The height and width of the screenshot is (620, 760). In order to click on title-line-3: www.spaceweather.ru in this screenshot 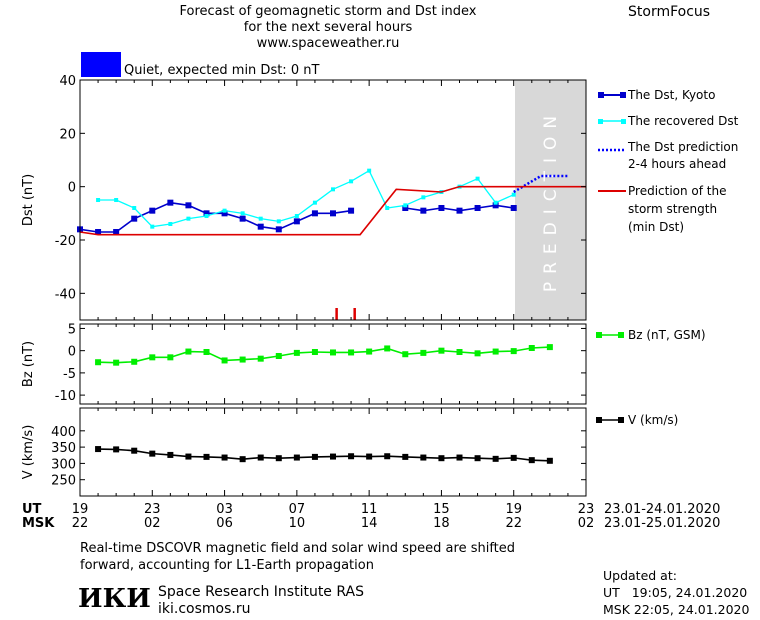, I will do `click(328, 43)`.